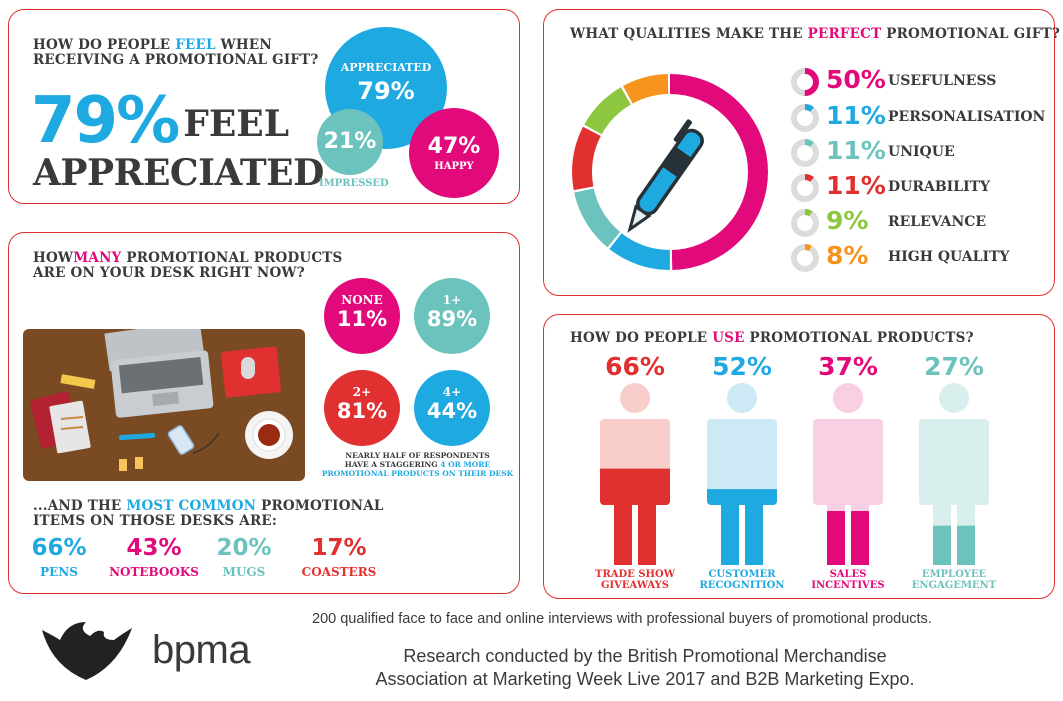 The height and width of the screenshot is (701, 1063). Describe the element at coordinates (131, 464) in the screenshot. I see `usb-icon` at that location.